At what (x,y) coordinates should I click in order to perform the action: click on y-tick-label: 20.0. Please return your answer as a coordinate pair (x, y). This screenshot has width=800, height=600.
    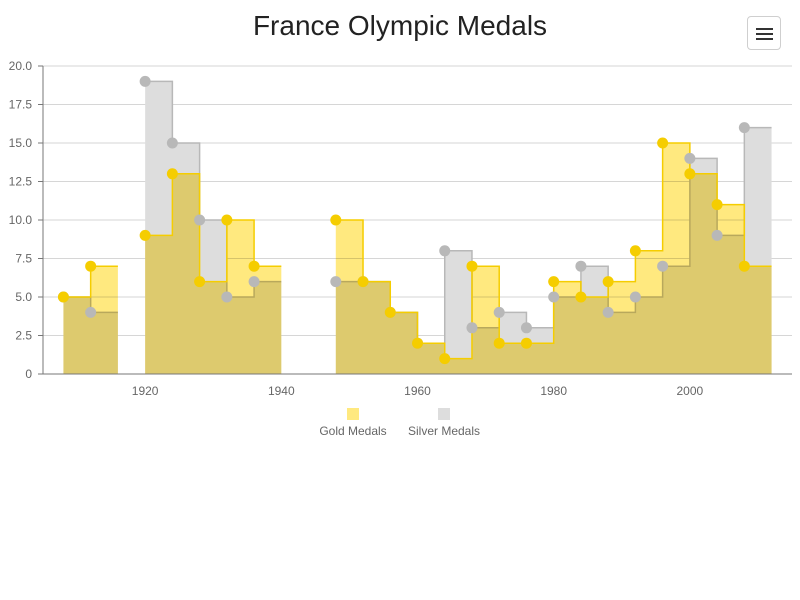
    Looking at the image, I should click on (21, 66).